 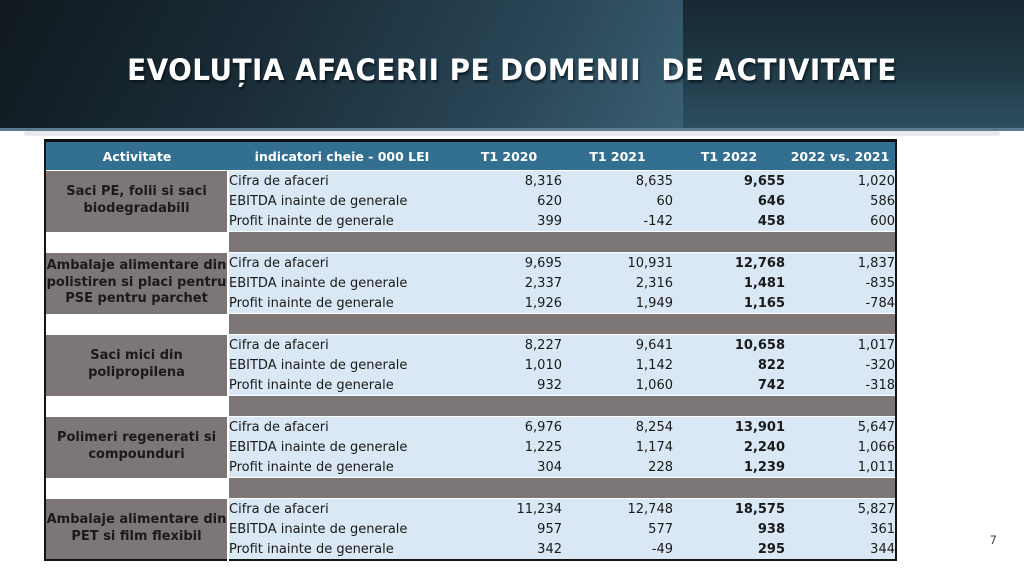 I want to click on column-header-2022-vs-2021: 2022 vs. 2021, so click(x=840, y=155).